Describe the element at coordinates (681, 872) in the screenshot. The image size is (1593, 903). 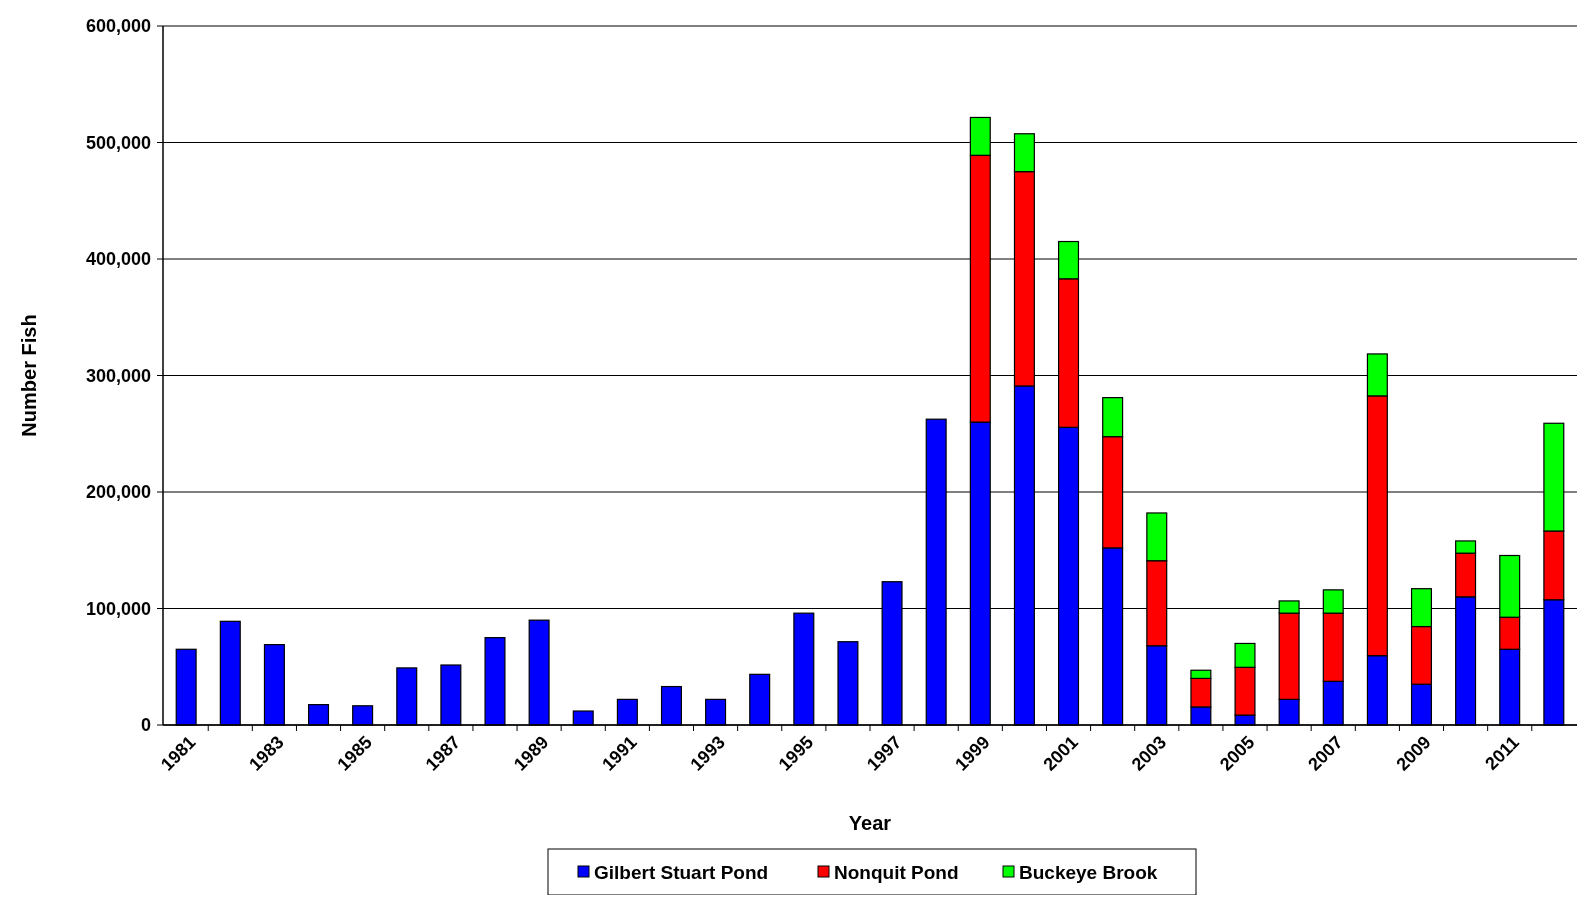
I see `legend-label: Gilbert Stuart Pond` at that location.